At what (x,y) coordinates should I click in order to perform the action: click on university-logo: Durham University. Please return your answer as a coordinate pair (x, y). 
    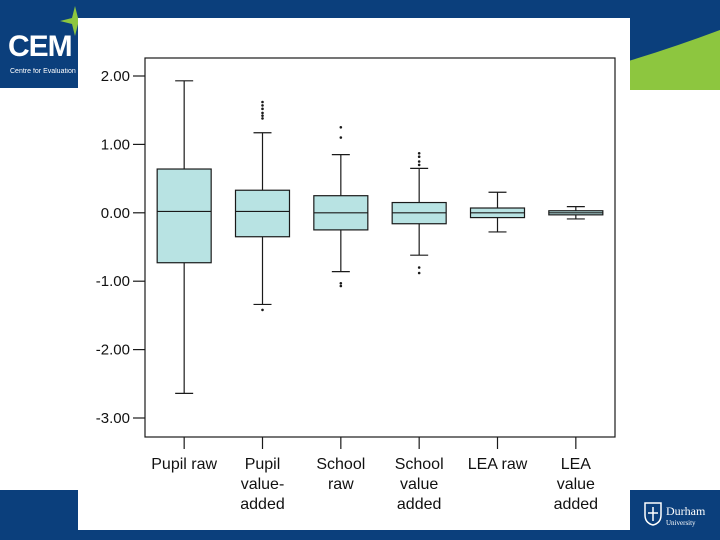
    Looking at the image, I should click on (680, 517).